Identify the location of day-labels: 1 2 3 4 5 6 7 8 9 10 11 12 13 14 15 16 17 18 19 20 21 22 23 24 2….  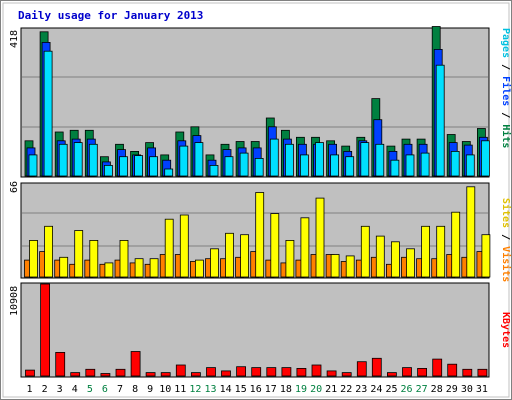
(256, 389).